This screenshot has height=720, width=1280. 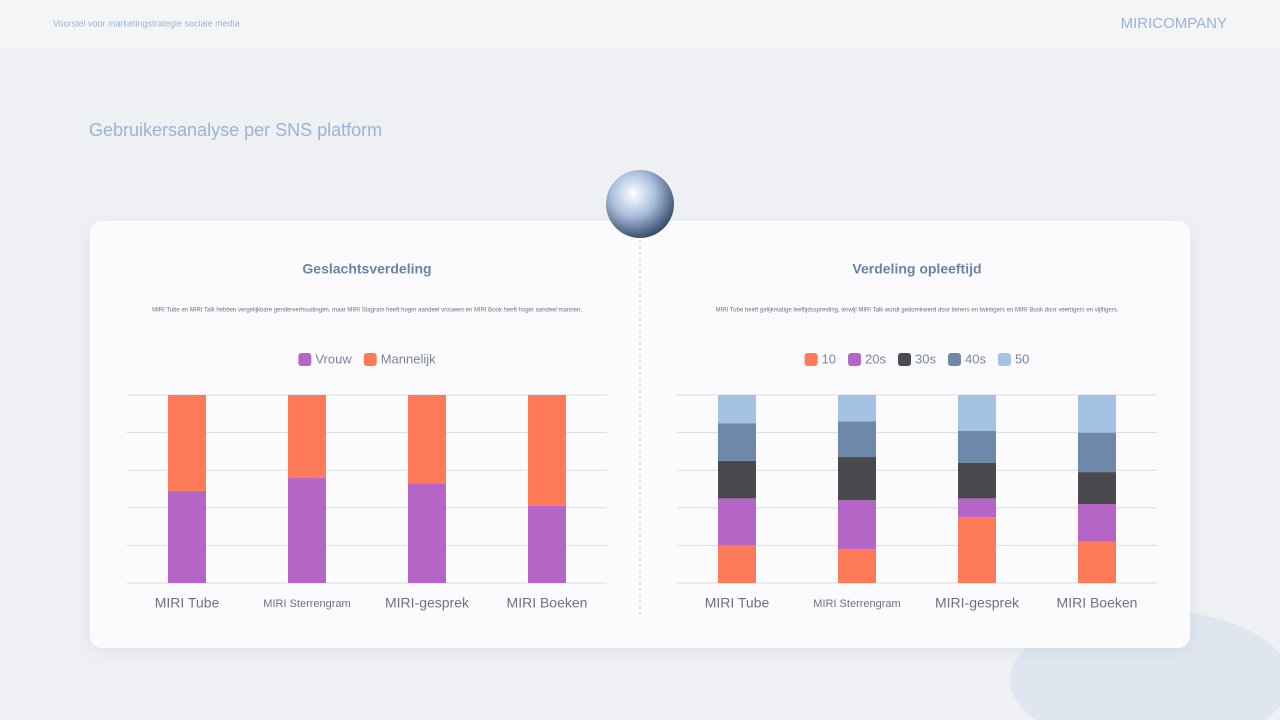 I want to click on chart-title: Verdeling opleeftijd, so click(x=916, y=269).